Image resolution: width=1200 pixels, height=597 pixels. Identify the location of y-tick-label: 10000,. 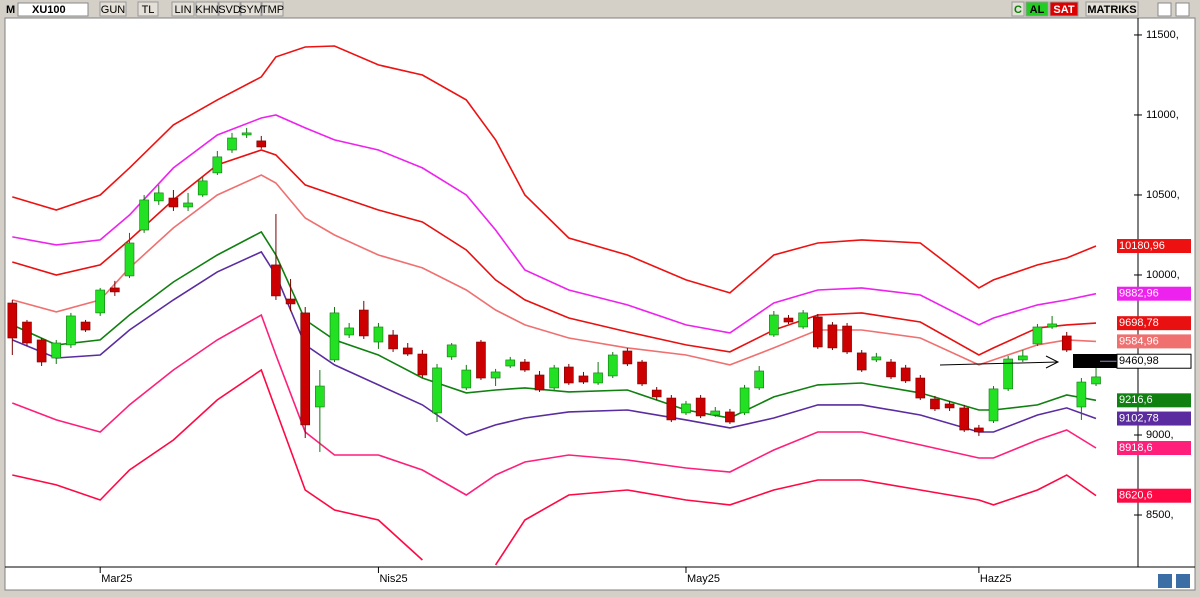
(1163, 275).